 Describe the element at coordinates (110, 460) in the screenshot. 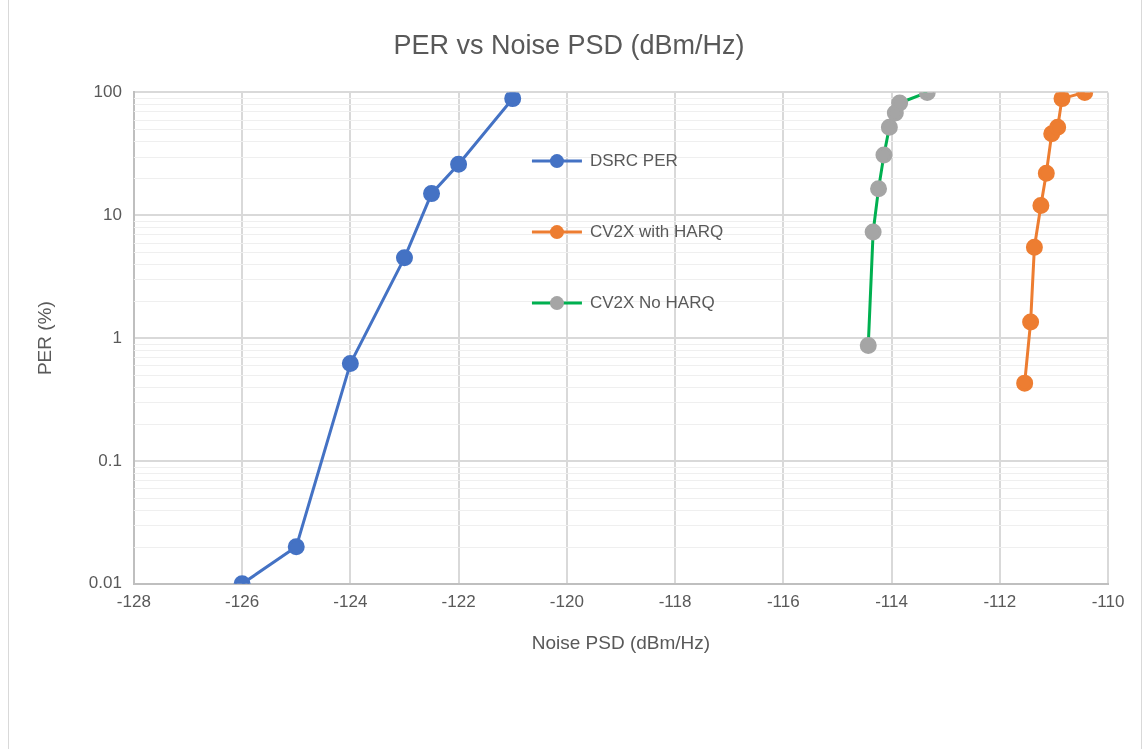

I see `y-tick-label: 0.1` at that location.